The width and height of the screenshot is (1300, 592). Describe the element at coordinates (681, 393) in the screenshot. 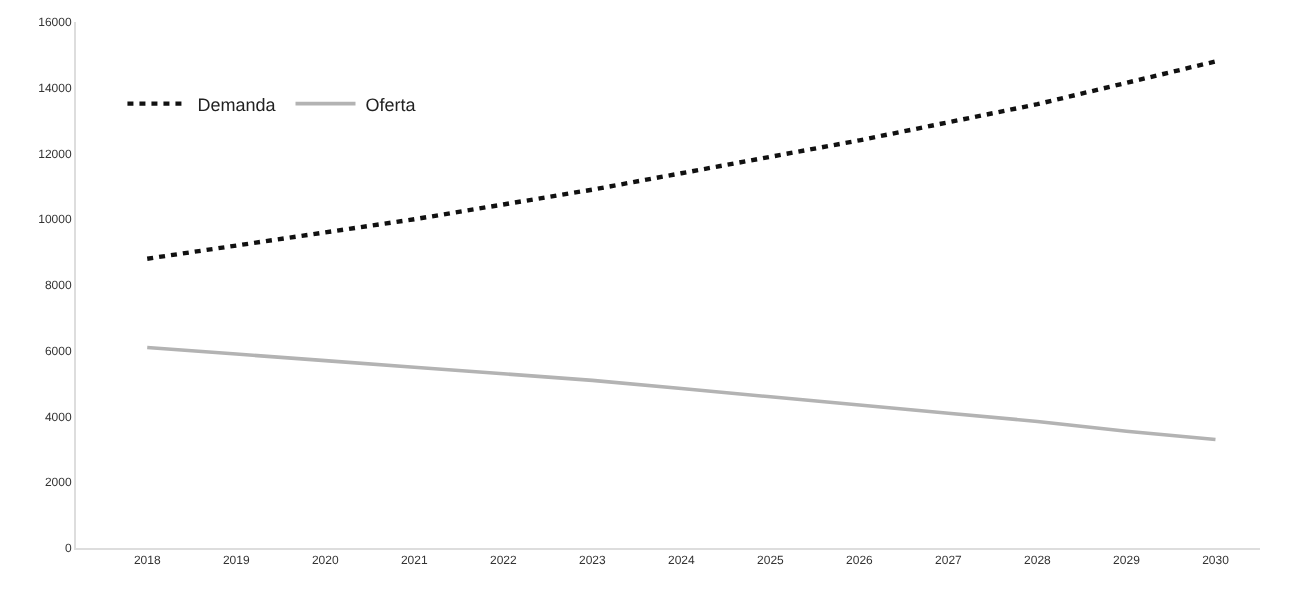

I see `line-series` at that location.